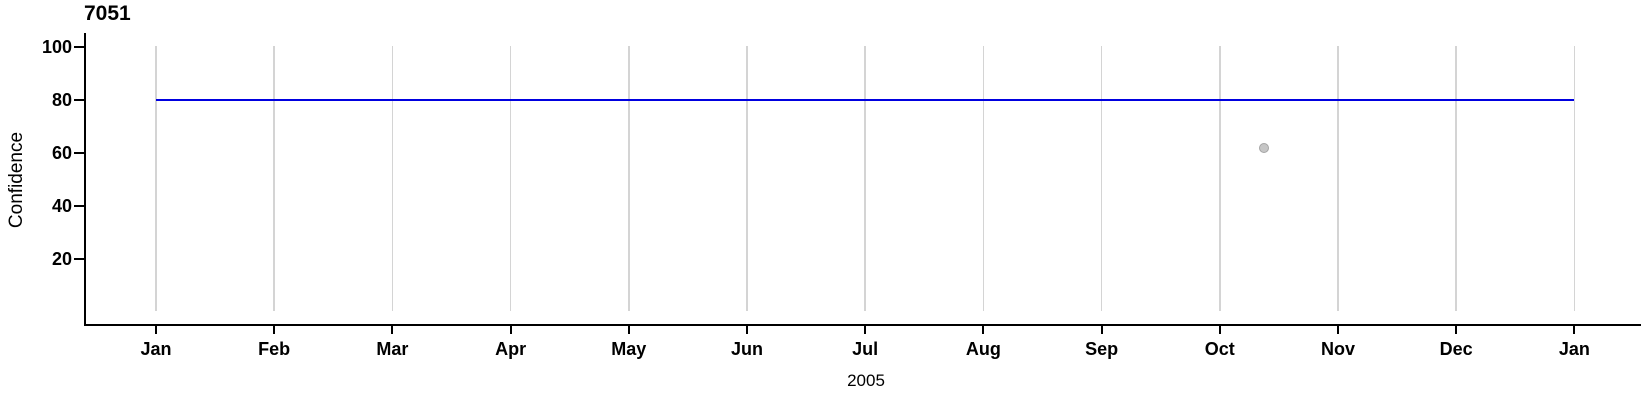 The width and height of the screenshot is (1650, 400). Describe the element at coordinates (865, 349) in the screenshot. I see `x-tick-label-6: Jul` at that location.